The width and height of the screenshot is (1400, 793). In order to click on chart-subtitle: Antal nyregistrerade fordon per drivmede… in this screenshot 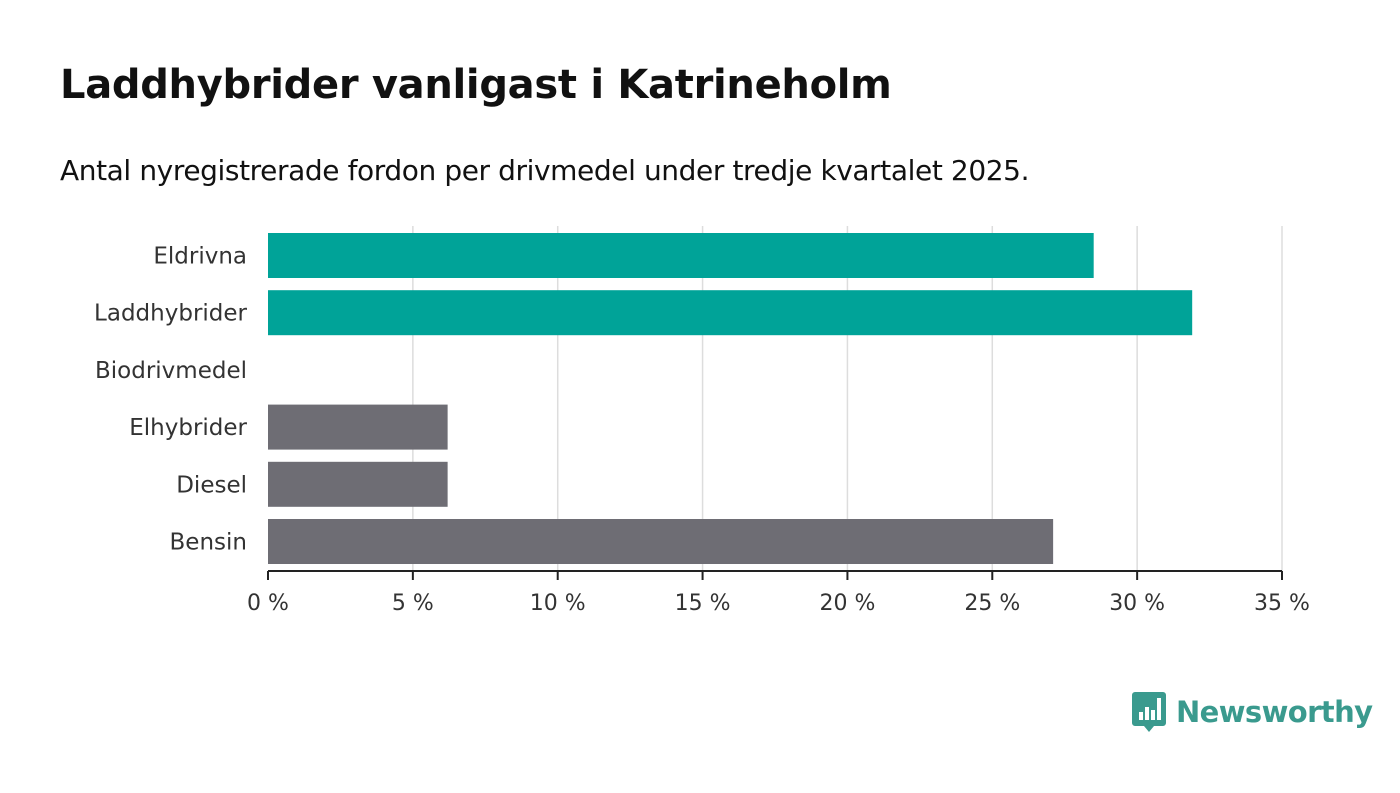, I will do `click(545, 170)`.